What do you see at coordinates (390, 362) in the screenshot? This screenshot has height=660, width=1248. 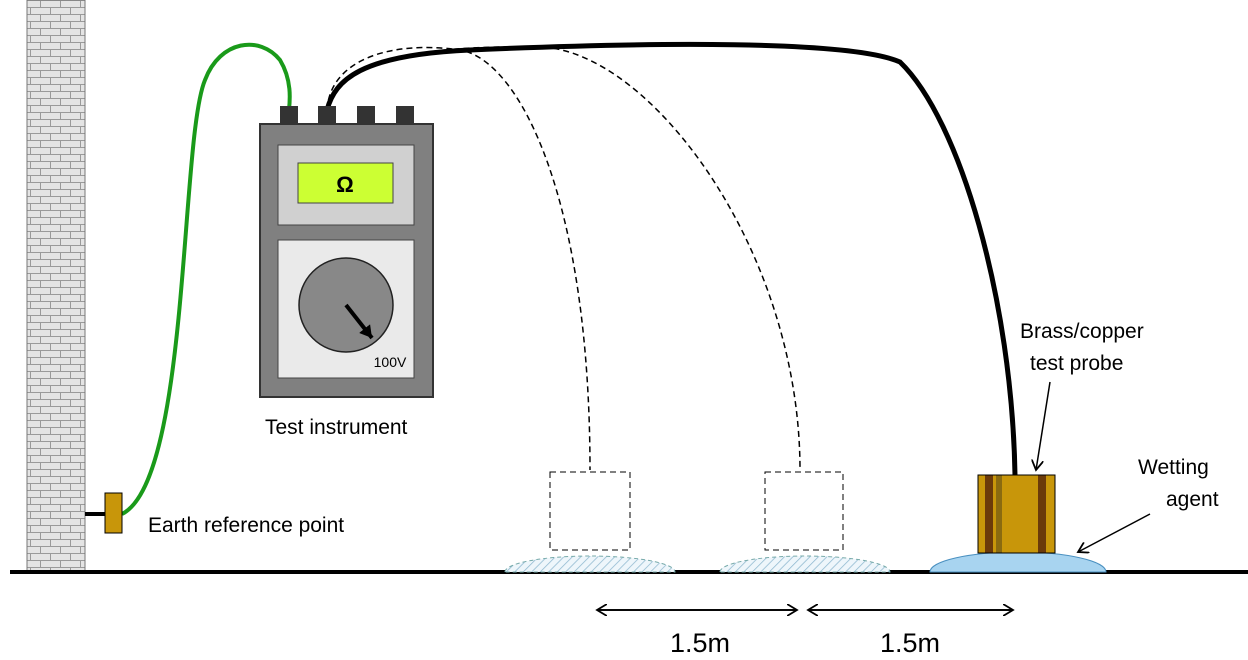 I see `dial-label: 100V` at bounding box center [390, 362].